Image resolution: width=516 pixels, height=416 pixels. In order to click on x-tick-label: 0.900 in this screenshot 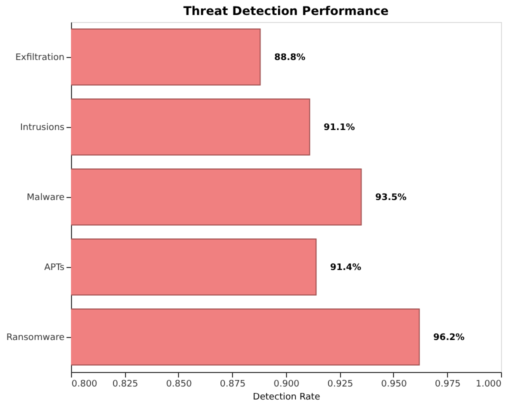, I will do `click(287, 385)`.